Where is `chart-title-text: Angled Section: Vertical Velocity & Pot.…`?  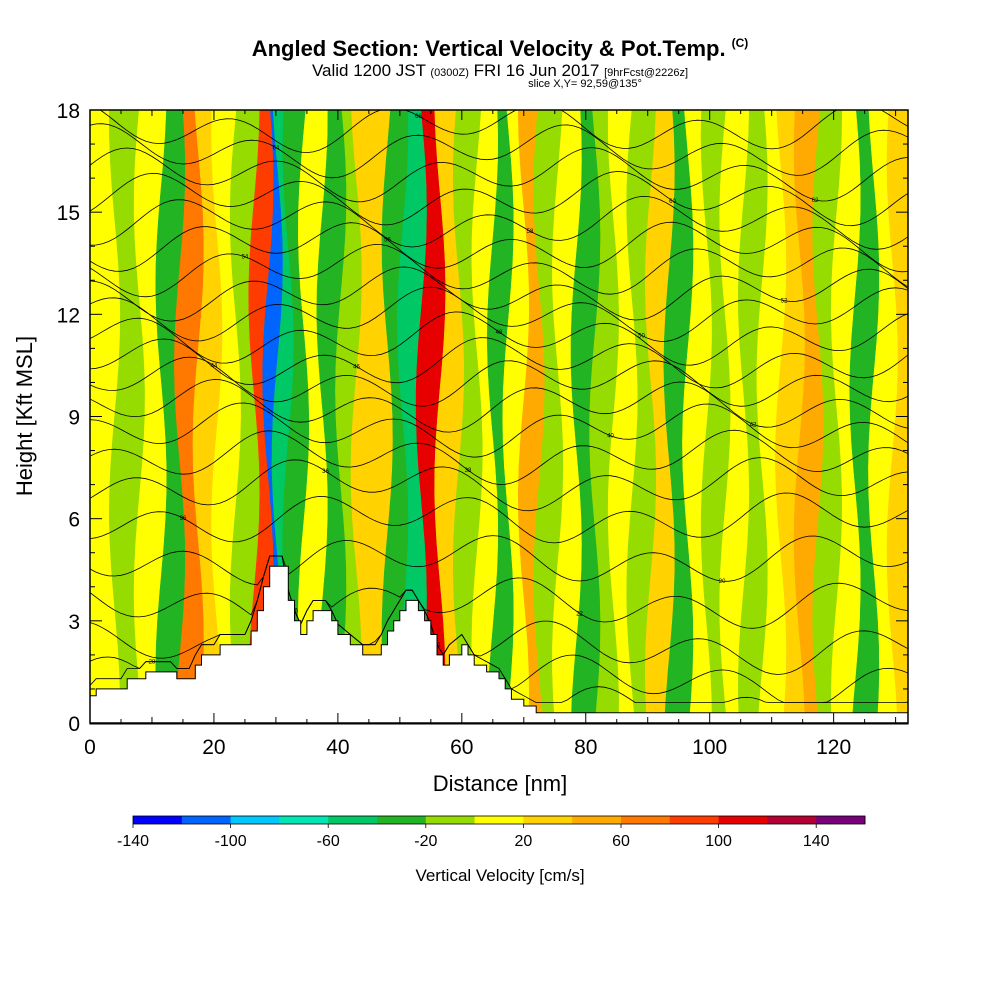
chart-title-text: Angled Section: Vertical Velocity & Pot.… is located at coordinates (488, 48).